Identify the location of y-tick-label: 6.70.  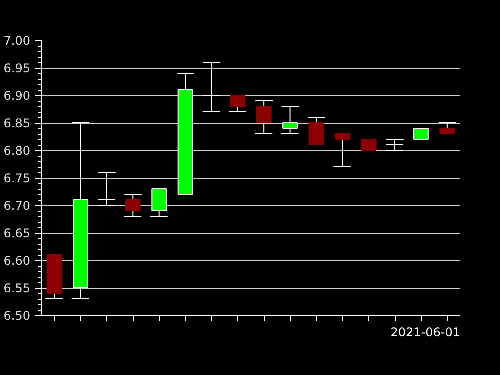
(17, 206).